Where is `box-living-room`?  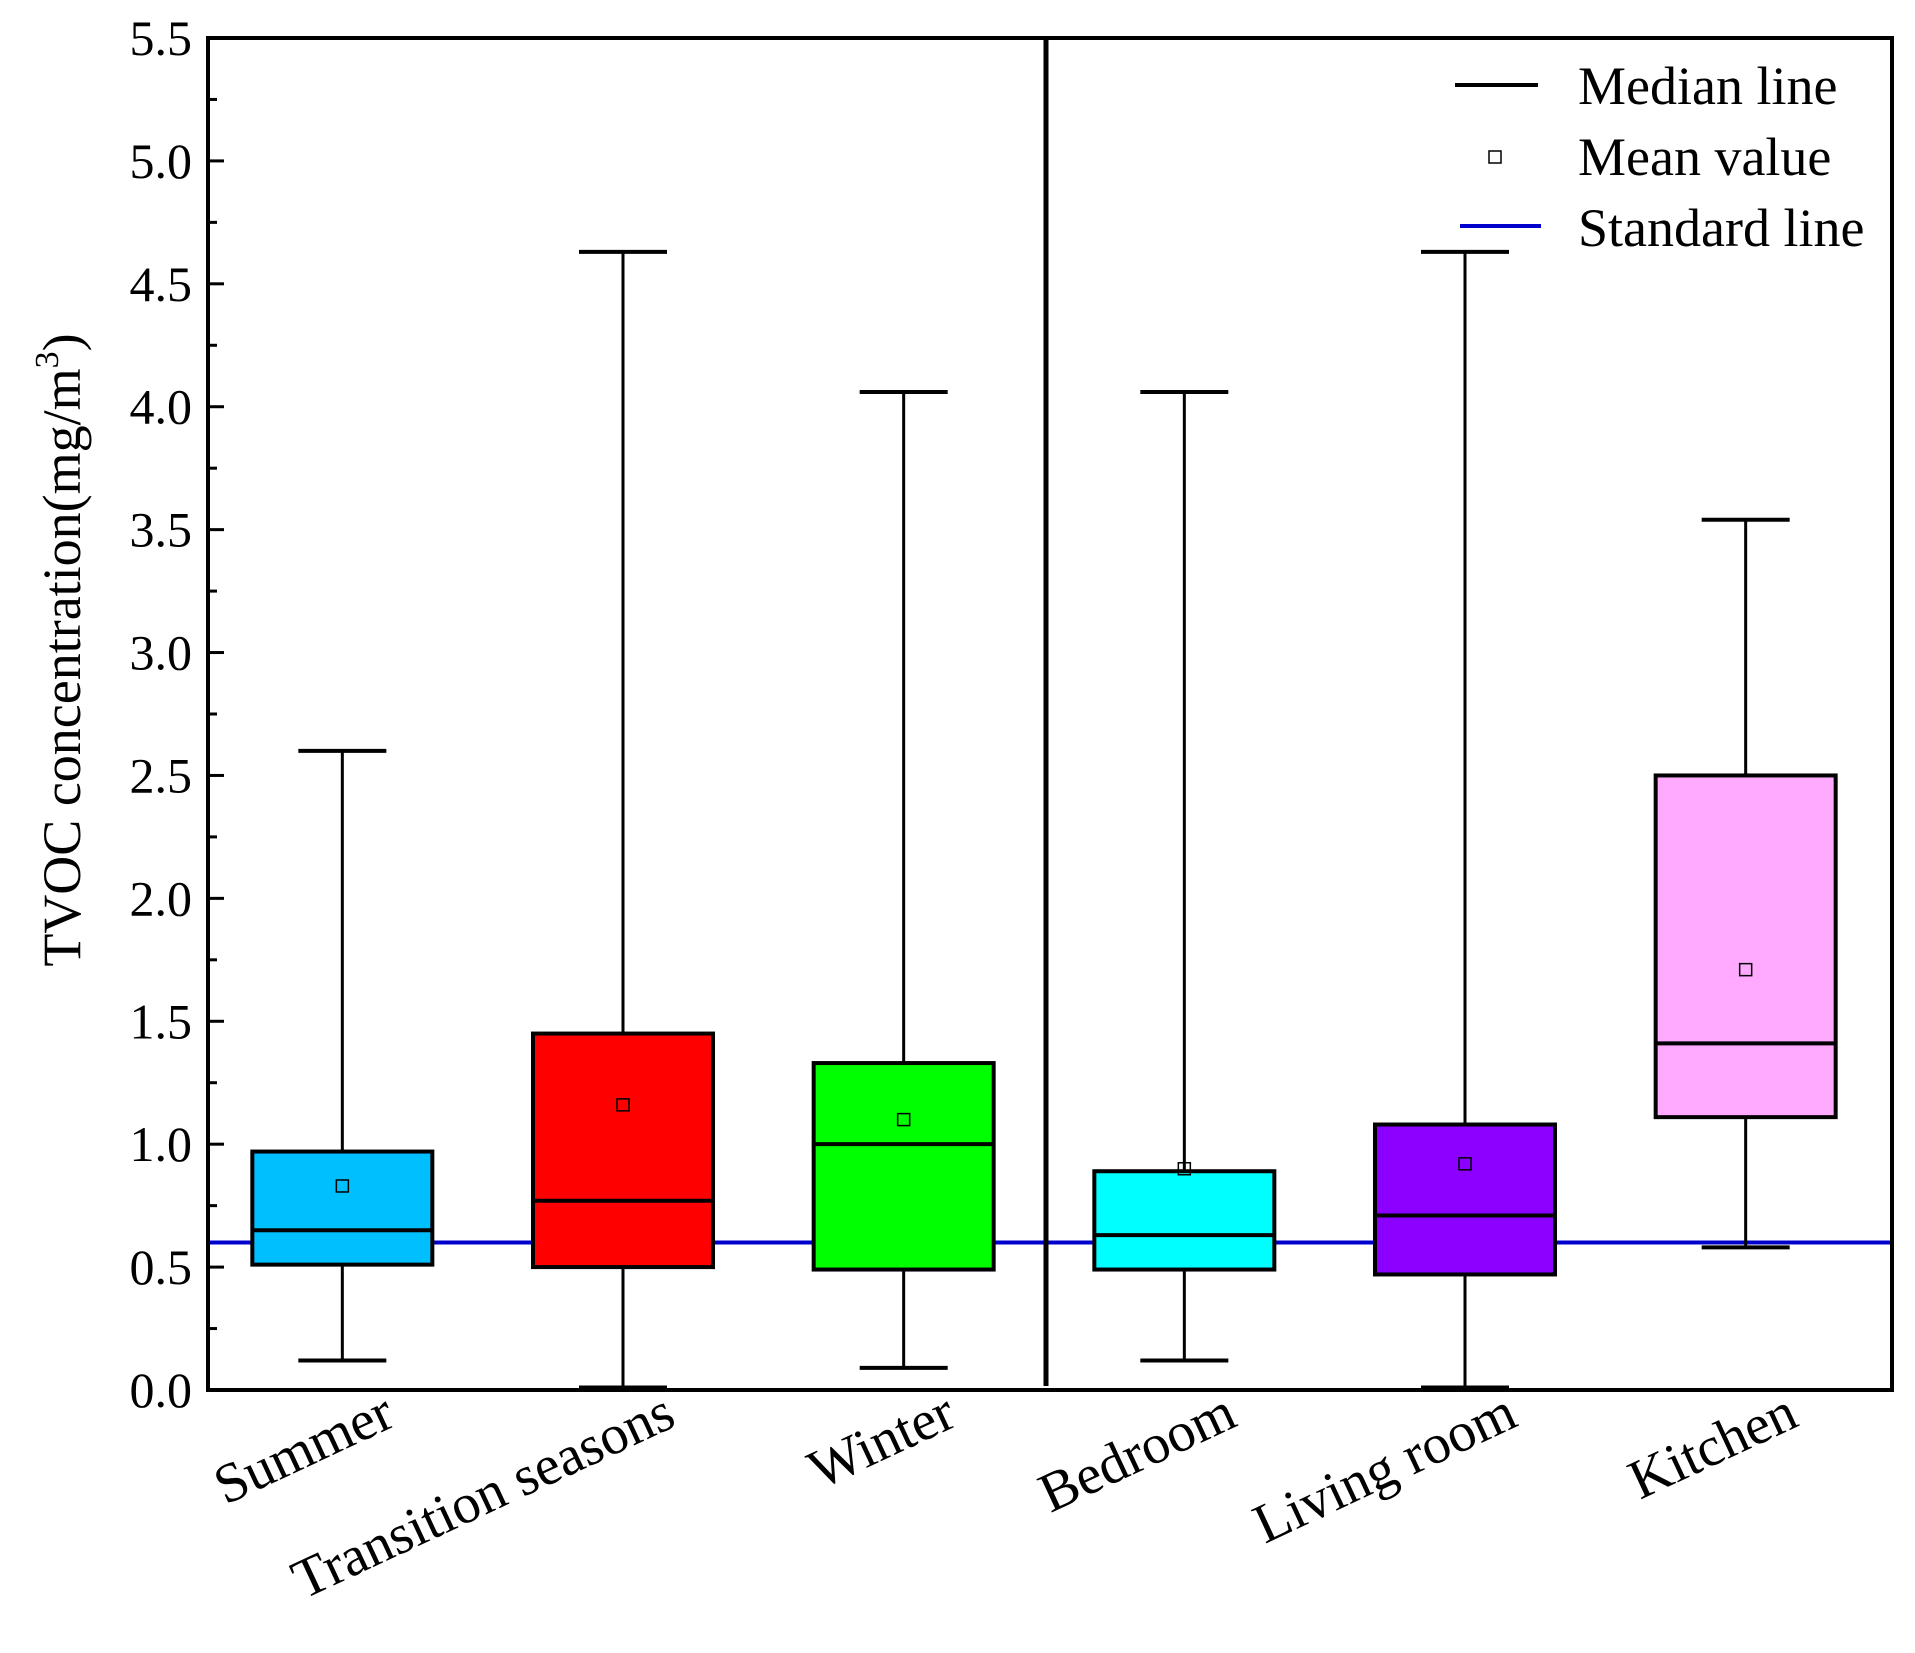
box-living-room is located at coordinates (1465, 819).